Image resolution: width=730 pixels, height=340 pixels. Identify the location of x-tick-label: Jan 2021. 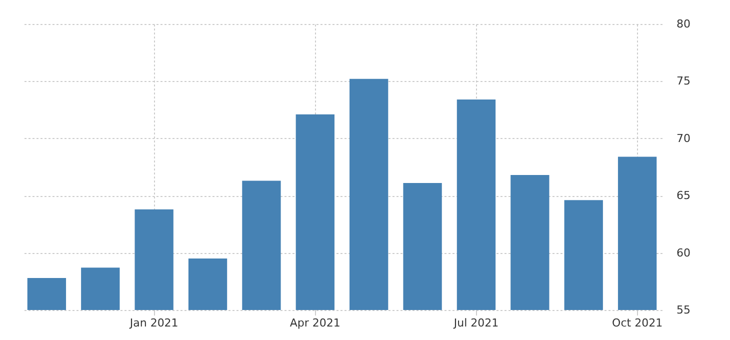
(153, 323).